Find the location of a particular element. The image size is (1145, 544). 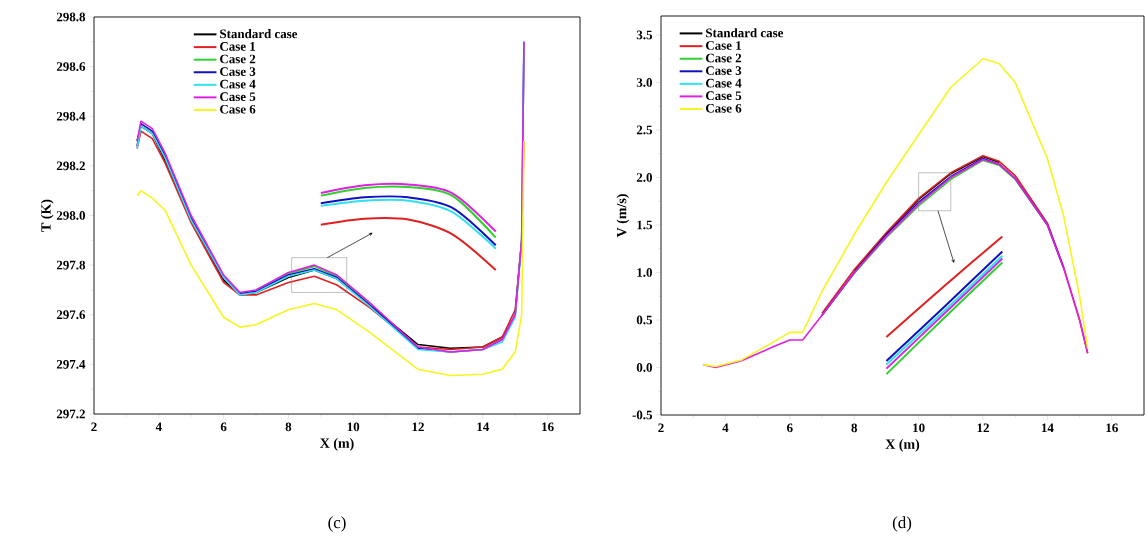

y-tick-label: 297.2 is located at coordinates (70, 414).